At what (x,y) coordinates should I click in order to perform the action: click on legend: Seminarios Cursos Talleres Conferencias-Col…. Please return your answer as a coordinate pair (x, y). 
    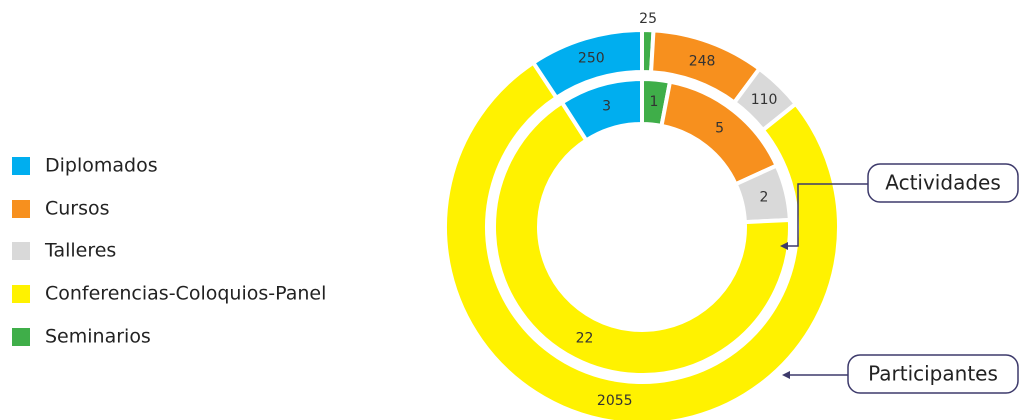
    Looking at the image, I should click on (169, 251).